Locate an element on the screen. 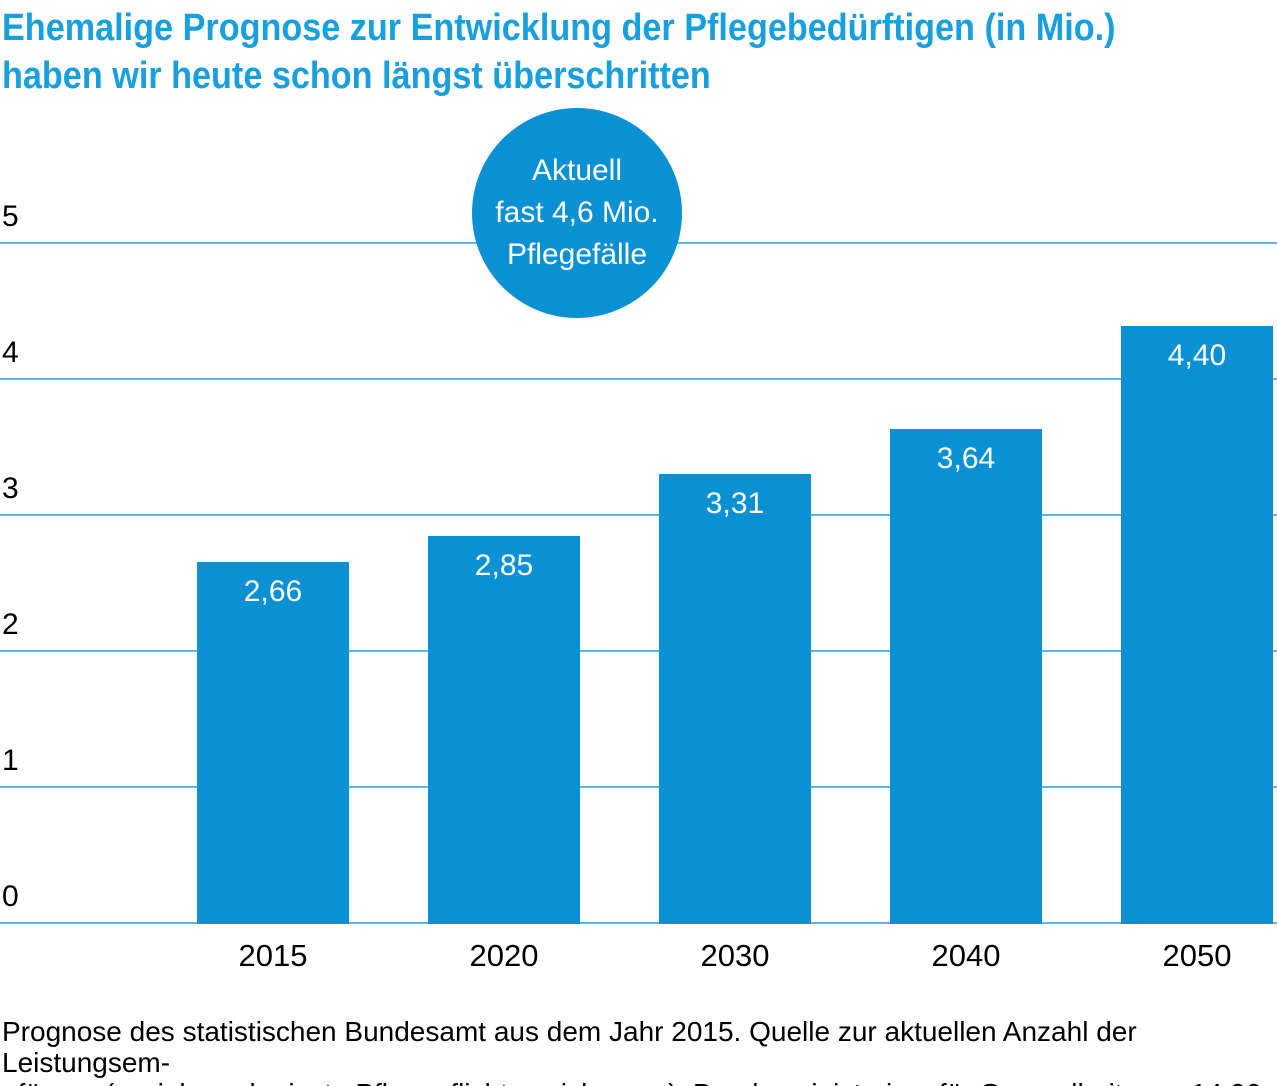 This screenshot has width=1277, height=1086. x-tick-label-2015: 2015 is located at coordinates (273, 955).